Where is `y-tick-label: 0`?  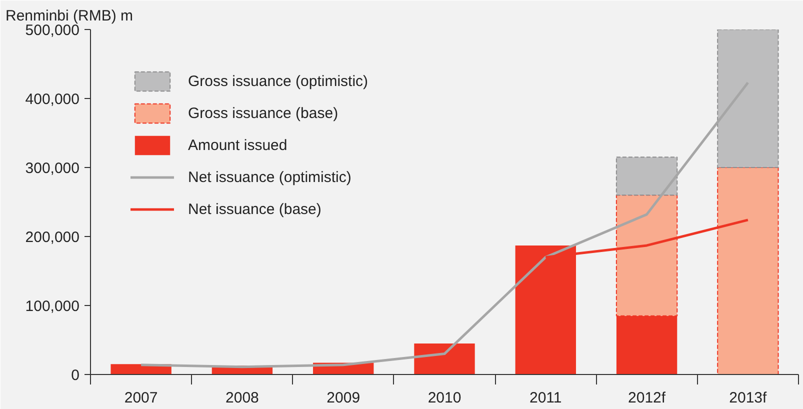 y-tick-label: 0 is located at coordinates (75, 375).